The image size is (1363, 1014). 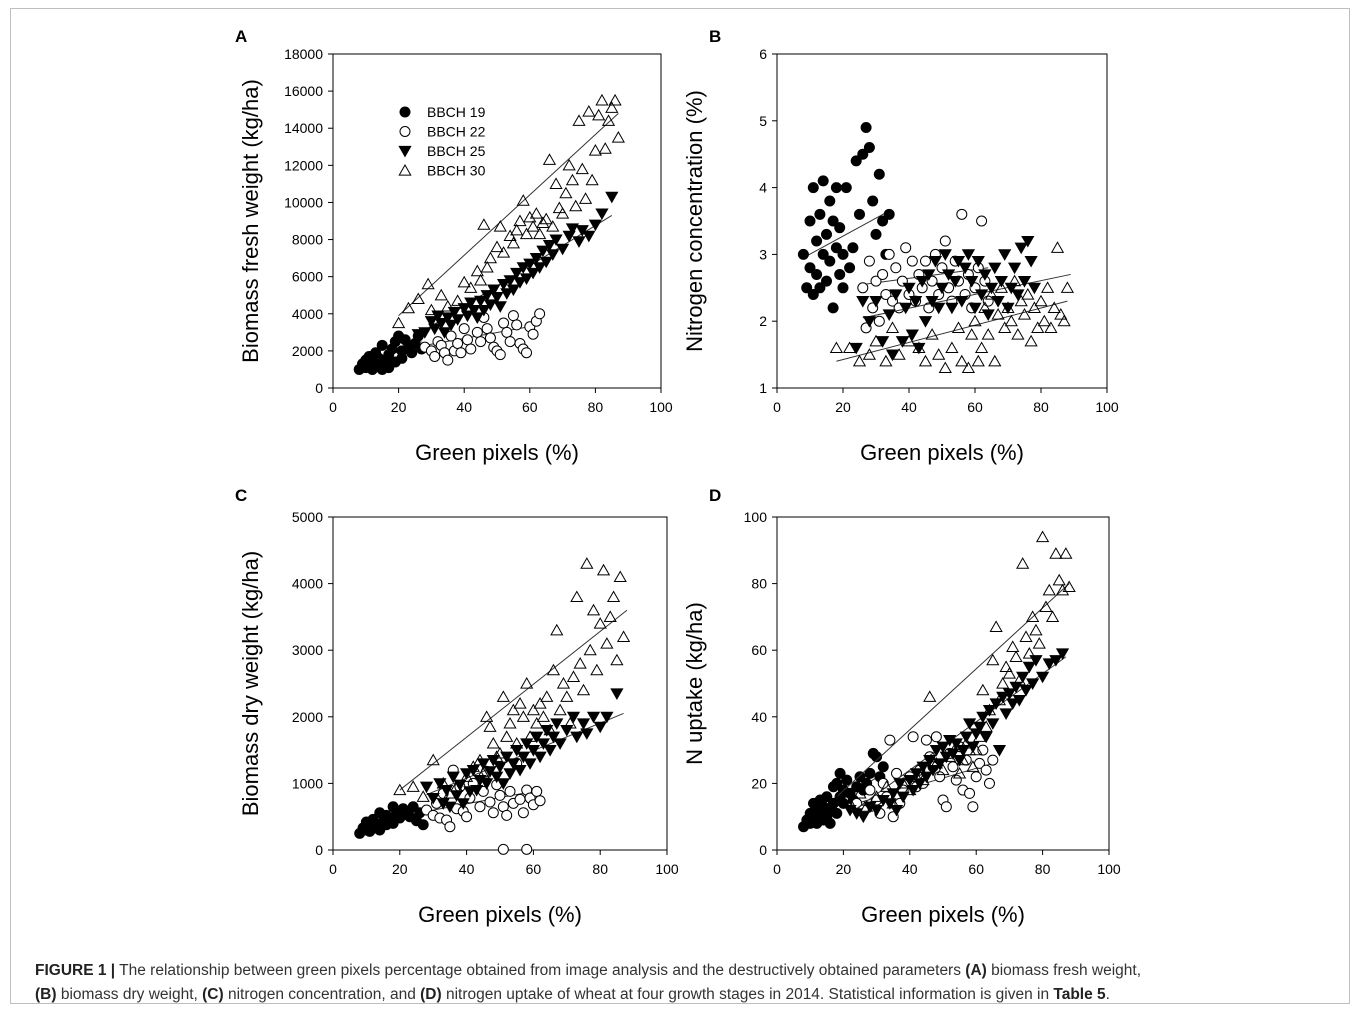 I want to click on x-tick-label: 40, so click(x=909, y=407).